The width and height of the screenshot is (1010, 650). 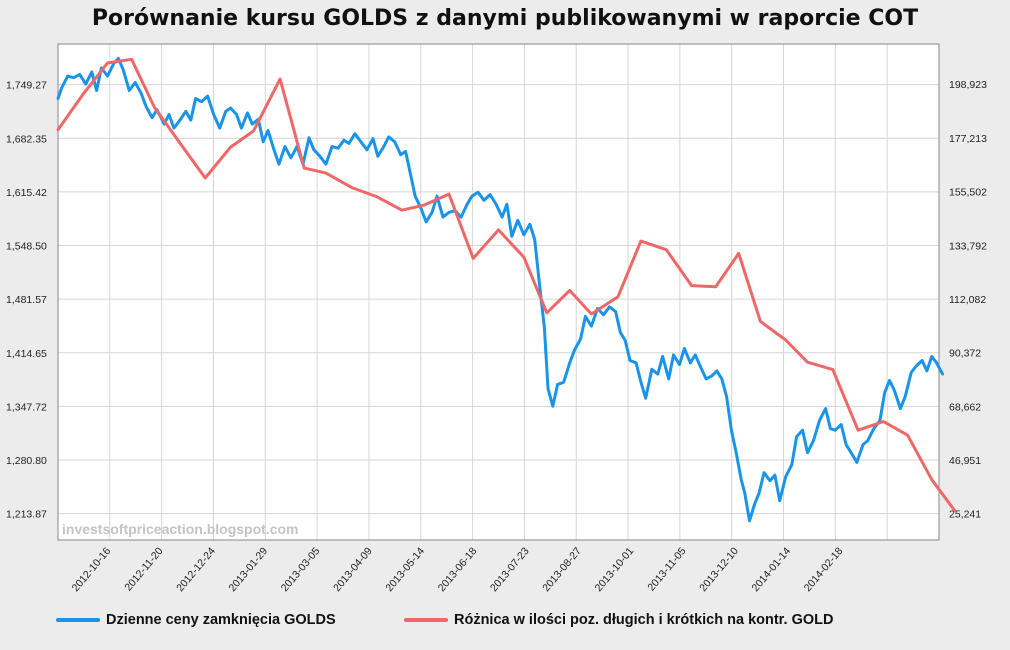 What do you see at coordinates (510, 569) in the screenshot?
I see `x-axis-tick-label: 2013-07-23` at bounding box center [510, 569].